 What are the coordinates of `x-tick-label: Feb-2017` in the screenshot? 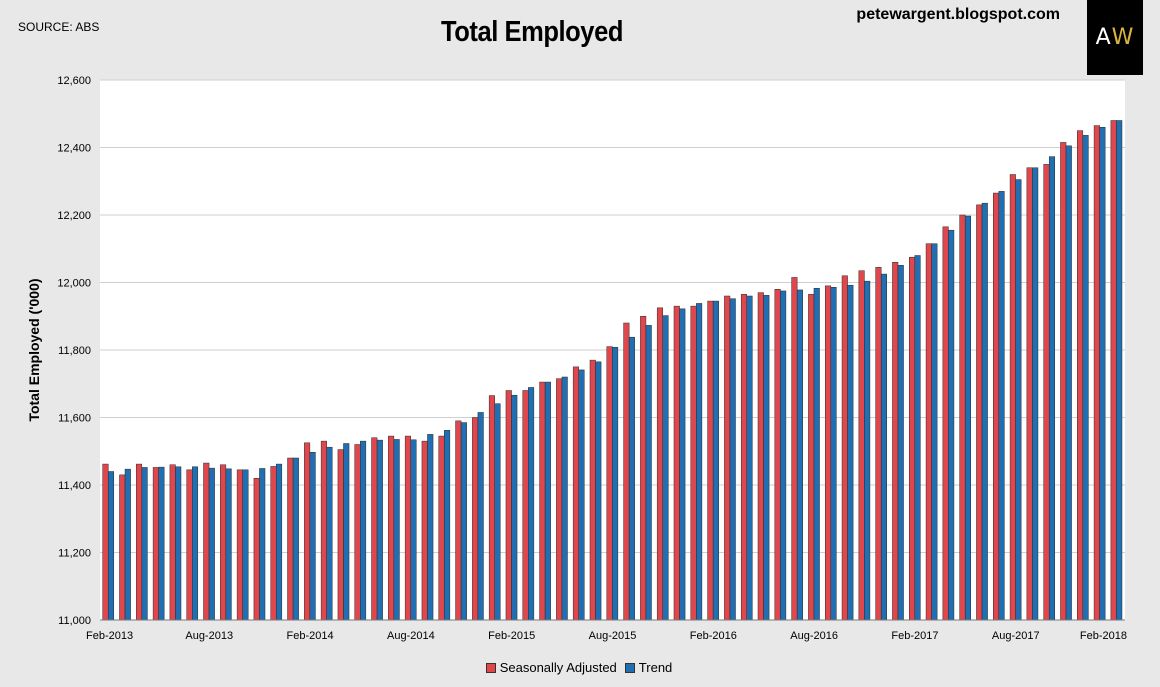 It's located at (914, 636).